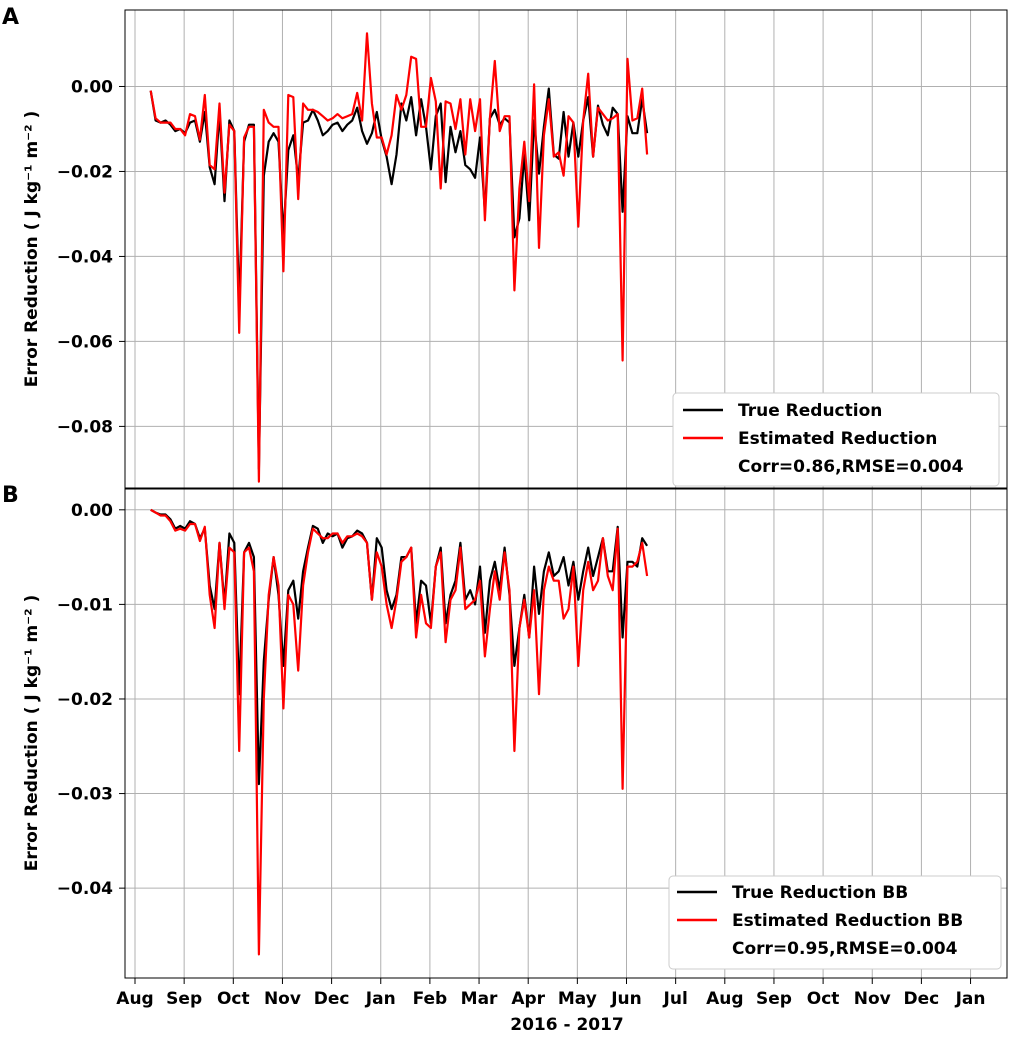 This screenshot has width=1017, height=1038. Describe the element at coordinates (479, 999) in the screenshot. I see `x-tick-label: Mar` at that location.